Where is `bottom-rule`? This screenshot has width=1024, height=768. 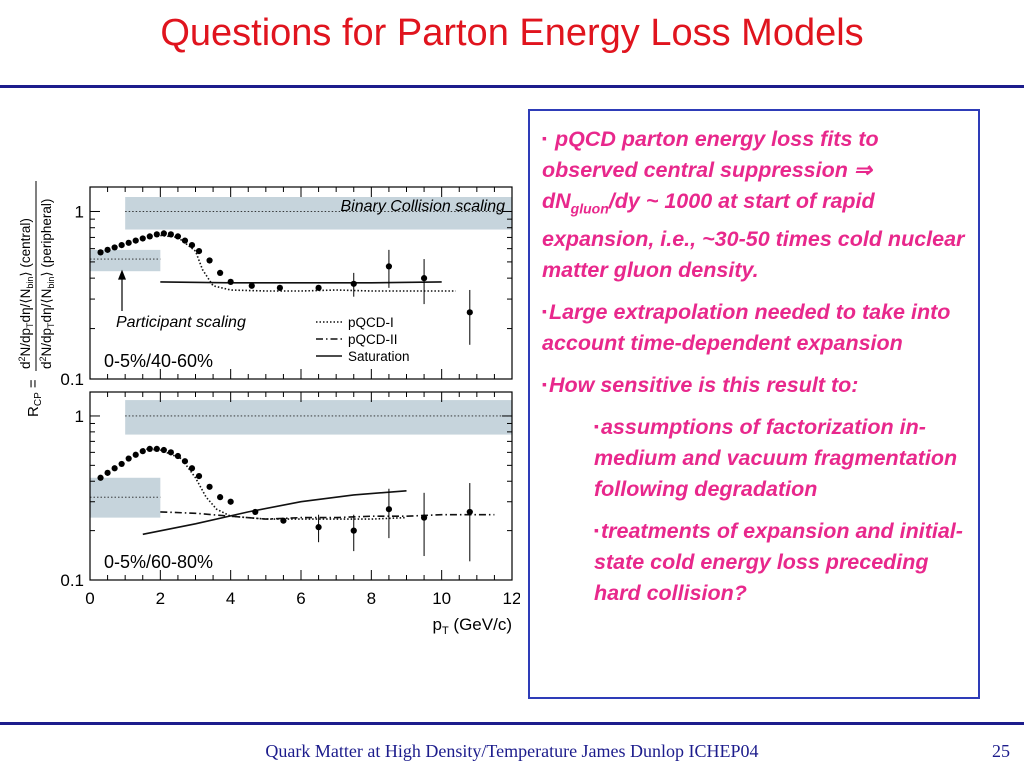
bottom-rule is located at coordinates (512, 723).